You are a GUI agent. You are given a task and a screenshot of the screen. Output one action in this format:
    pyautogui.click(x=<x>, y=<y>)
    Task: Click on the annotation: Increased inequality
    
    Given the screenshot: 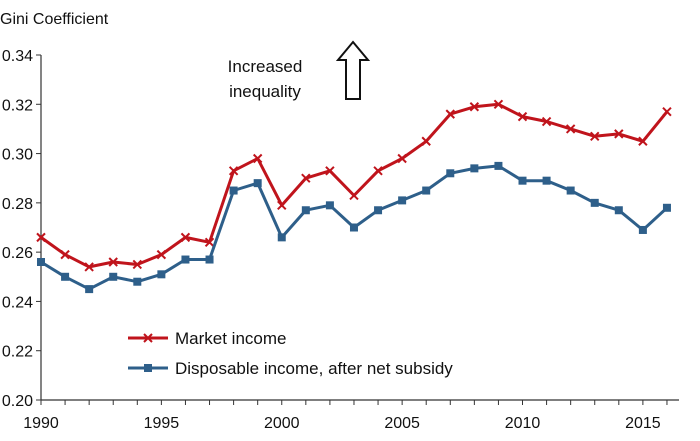 What is the action you would take?
    pyautogui.click(x=299, y=70)
    